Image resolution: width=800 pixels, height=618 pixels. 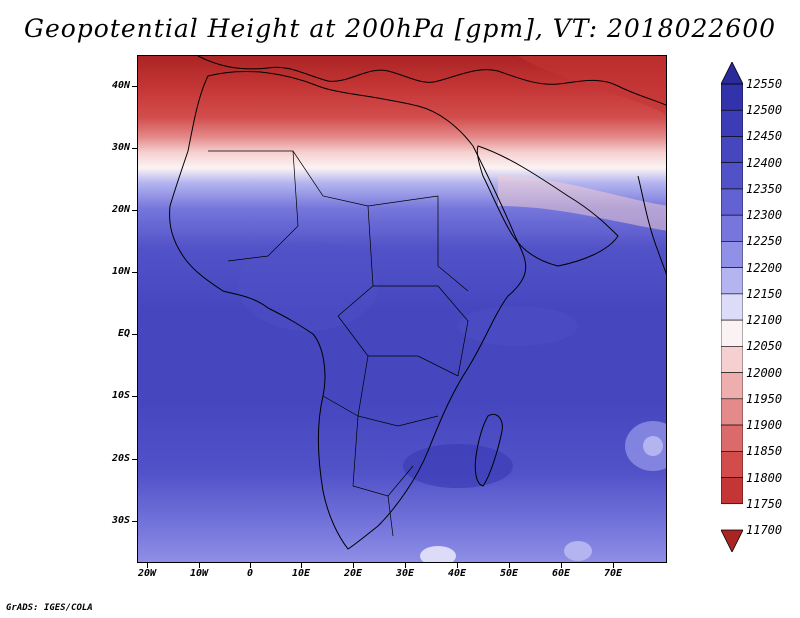 I want to click on india-coastline, so click(x=651, y=225).